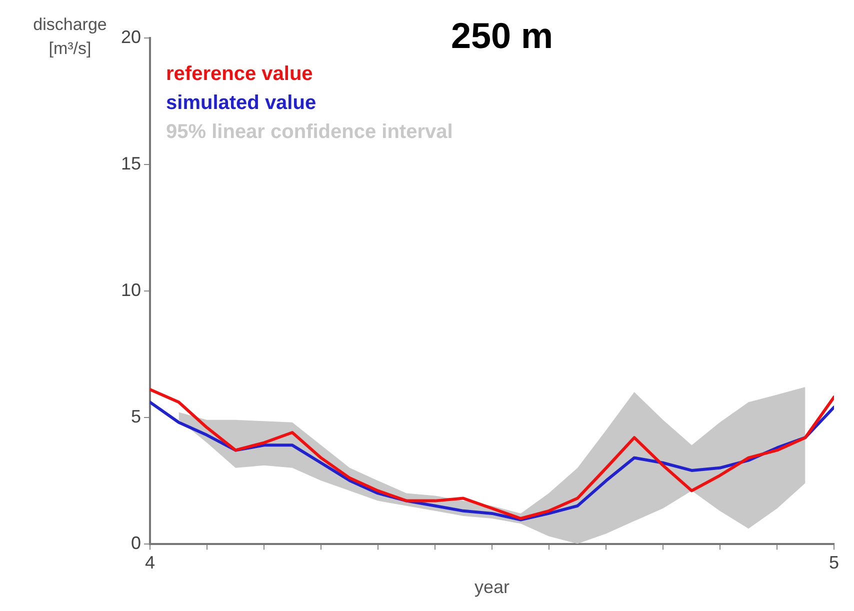 The width and height of the screenshot is (854, 611). What do you see at coordinates (131, 36) in the screenshot?
I see `y-tick-label: 20` at bounding box center [131, 36].